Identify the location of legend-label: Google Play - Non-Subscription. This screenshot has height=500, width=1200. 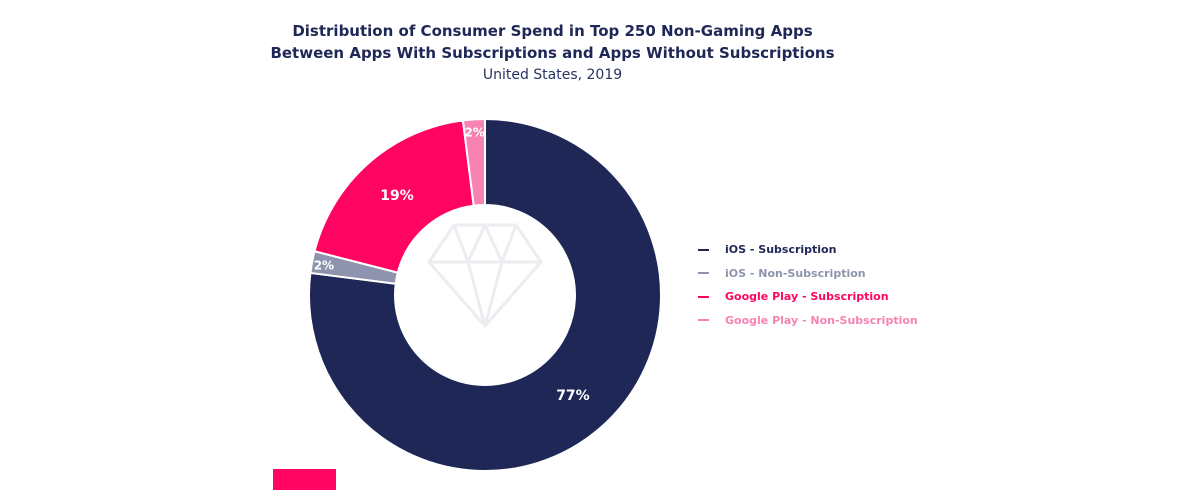
(821, 320).